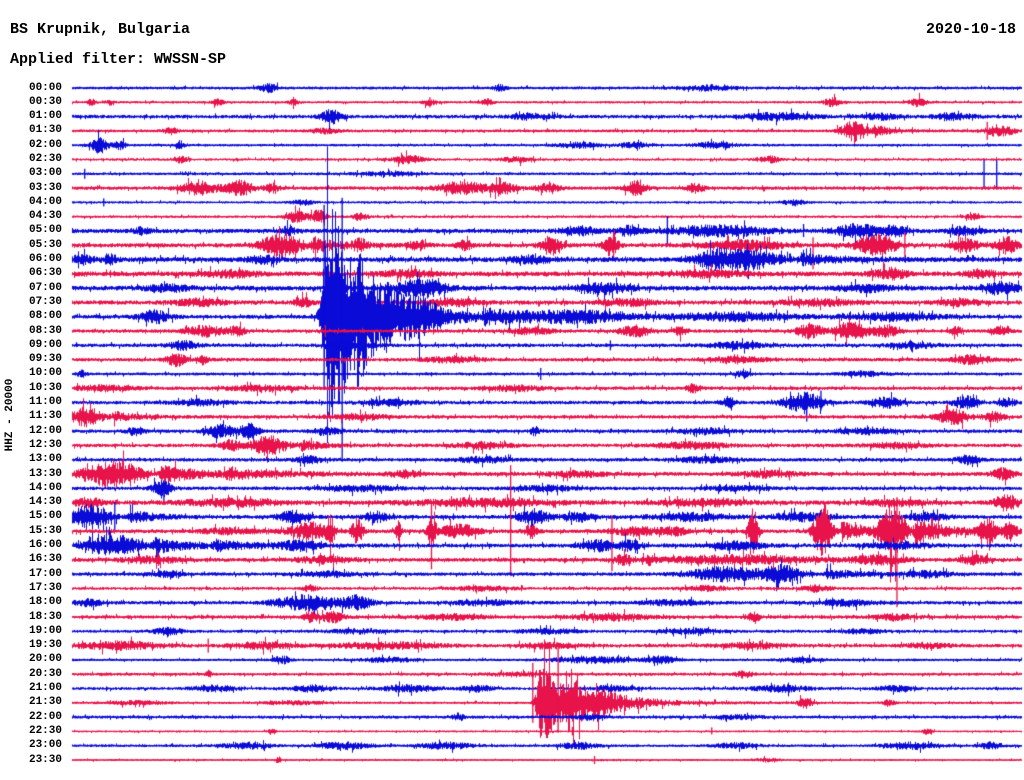 The width and height of the screenshot is (1024, 780). Describe the element at coordinates (45, 673) in the screenshot. I see `time-label: 20:30` at that location.